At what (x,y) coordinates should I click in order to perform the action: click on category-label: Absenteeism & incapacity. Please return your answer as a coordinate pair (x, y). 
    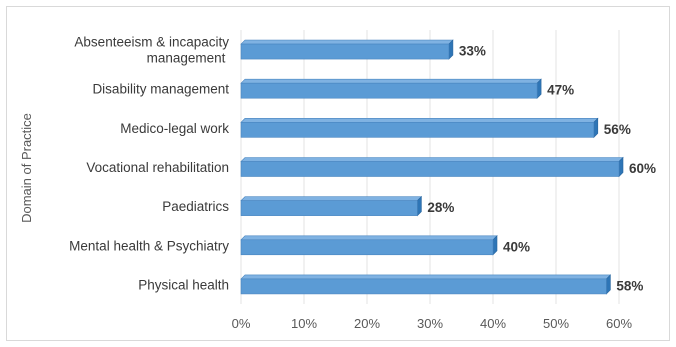
    Looking at the image, I should click on (151, 42).